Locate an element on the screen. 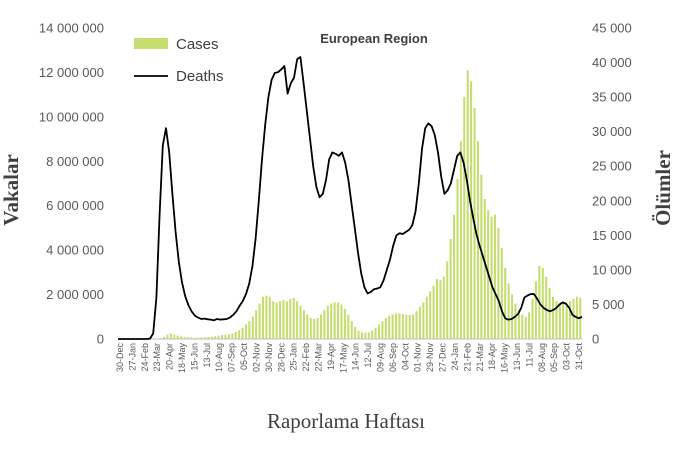  x-tick-label: 10-Aug is located at coordinates (219, 357).